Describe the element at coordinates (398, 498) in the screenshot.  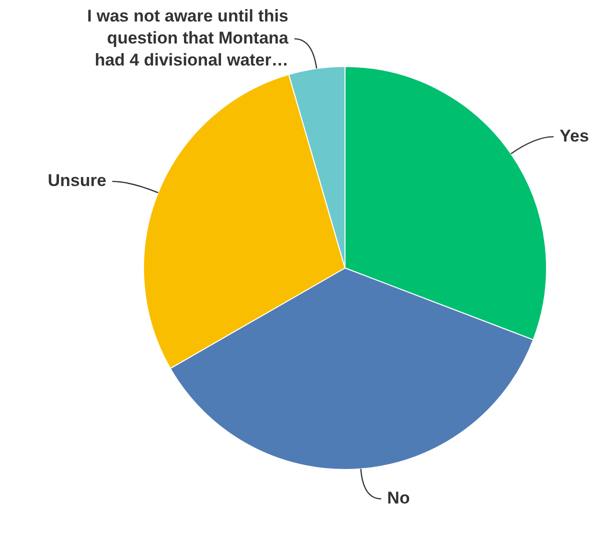
I see `slice-label: No` at that location.